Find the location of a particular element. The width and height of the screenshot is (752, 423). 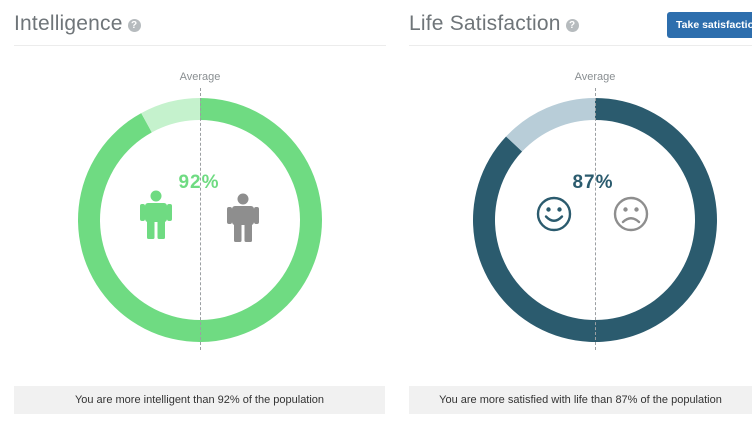

intelligence-percent: 92% is located at coordinates (199, 182).